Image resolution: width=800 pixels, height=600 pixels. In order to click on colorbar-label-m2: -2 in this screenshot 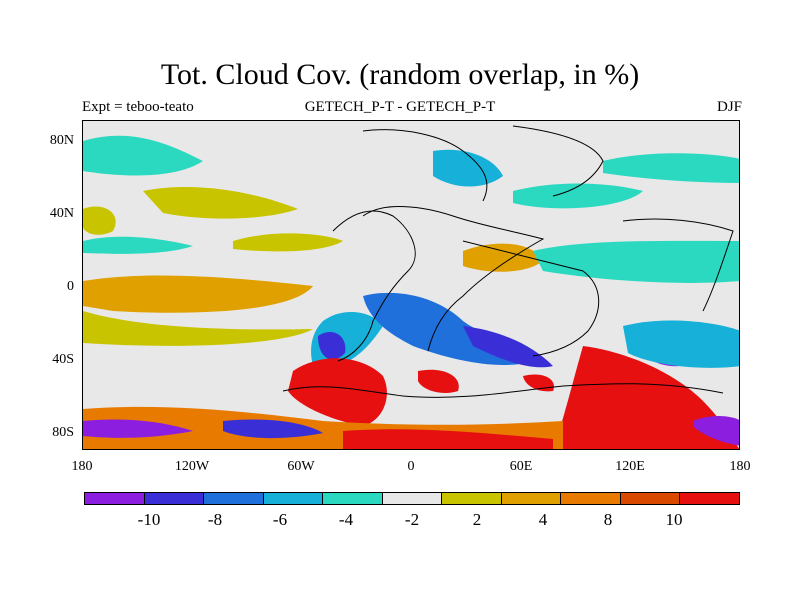, I will do `click(412, 519)`.